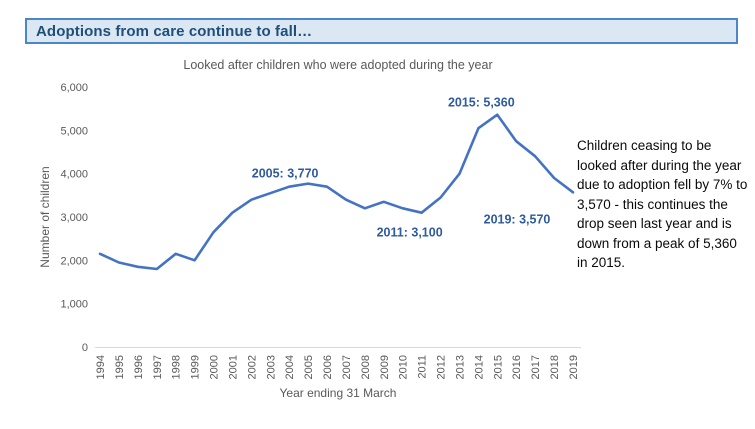  I want to click on x-tick-label: 2012, so click(442, 367).